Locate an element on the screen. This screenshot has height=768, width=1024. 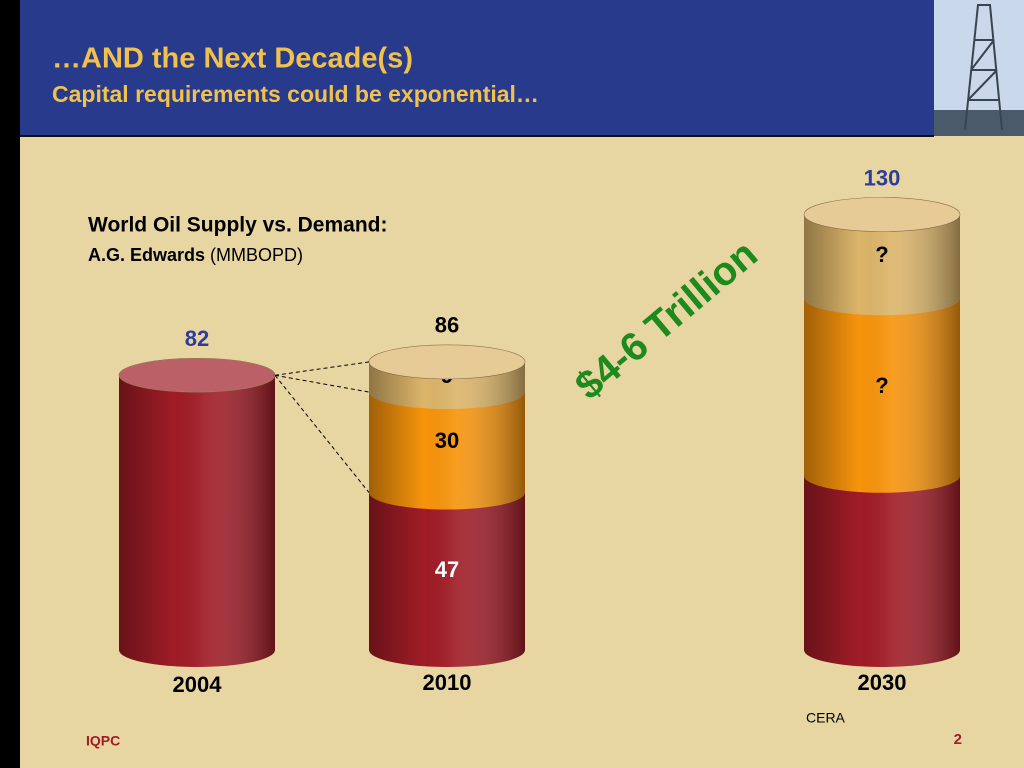
chart-source: A.G. Edwards (MMBOPD) is located at coordinates (195, 255).